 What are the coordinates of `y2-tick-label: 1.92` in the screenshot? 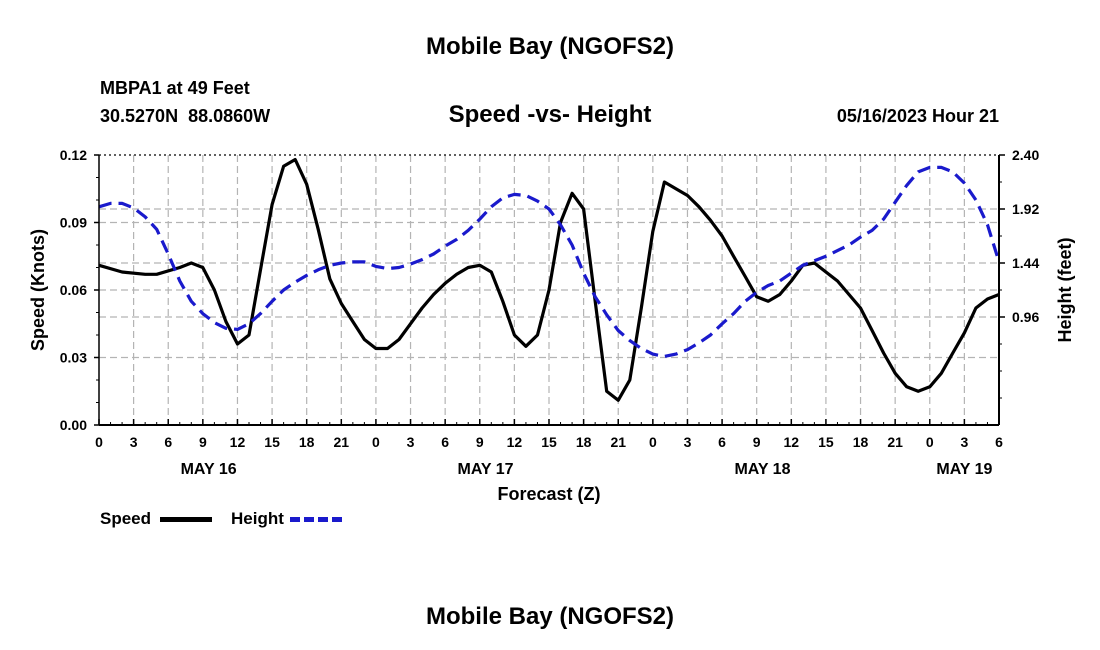 It's located at (1025, 209).